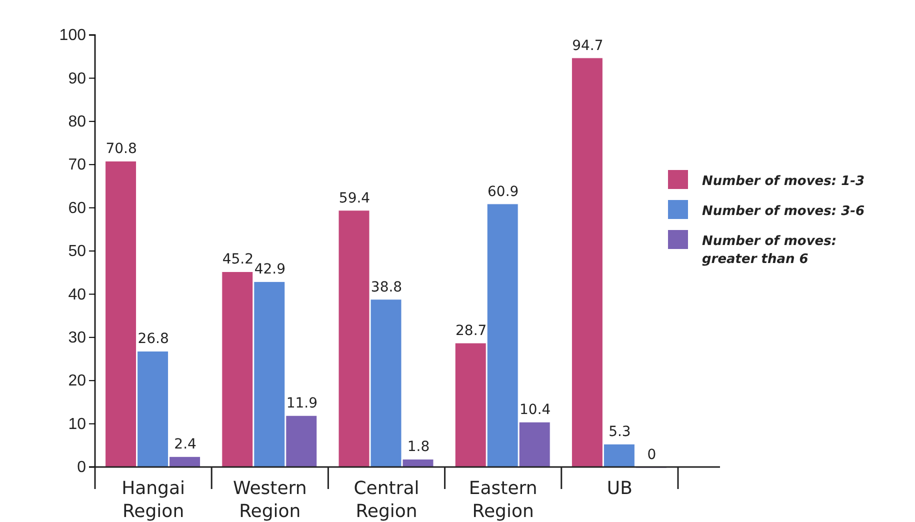 The width and height of the screenshot is (915, 522). Describe the element at coordinates (783, 211) in the screenshot. I see `legend-label: Number of moves: 3-6` at that location.